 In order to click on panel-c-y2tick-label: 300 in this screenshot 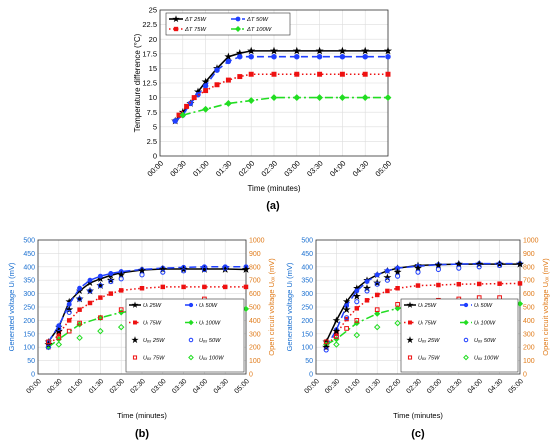, I will do `click(529, 334)`.